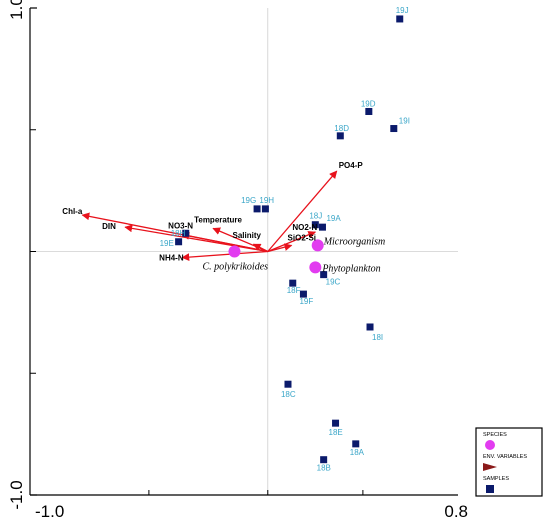 This screenshot has height=526, width=550. What do you see at coordinates (303, 294) in the screenshot?
I see `sample-point-19f` at bounding box center [303, 294].